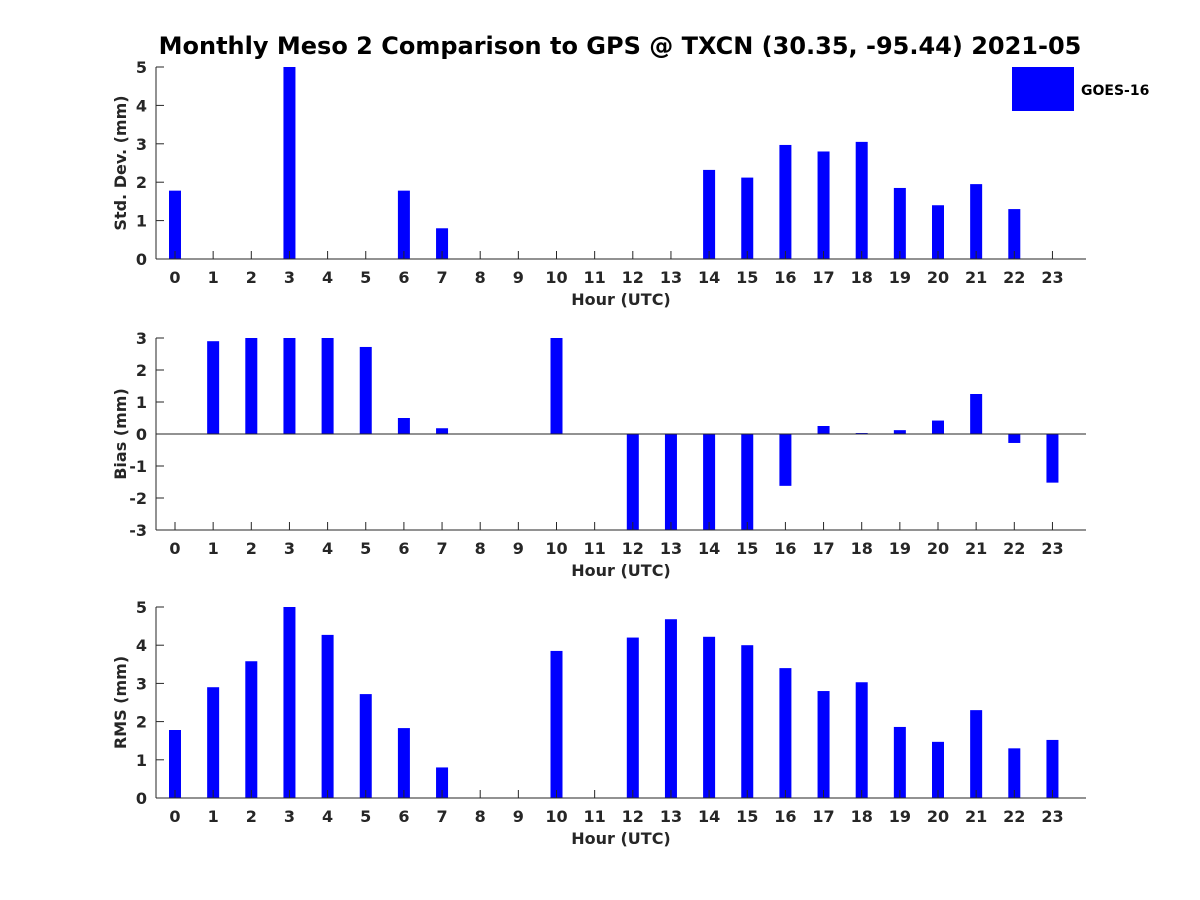 The height and width of the screenshot is (900, 1200). Describe the element at coordinates (174, 816) in the screenshot. I see `x-tick-label: 0` at that location.